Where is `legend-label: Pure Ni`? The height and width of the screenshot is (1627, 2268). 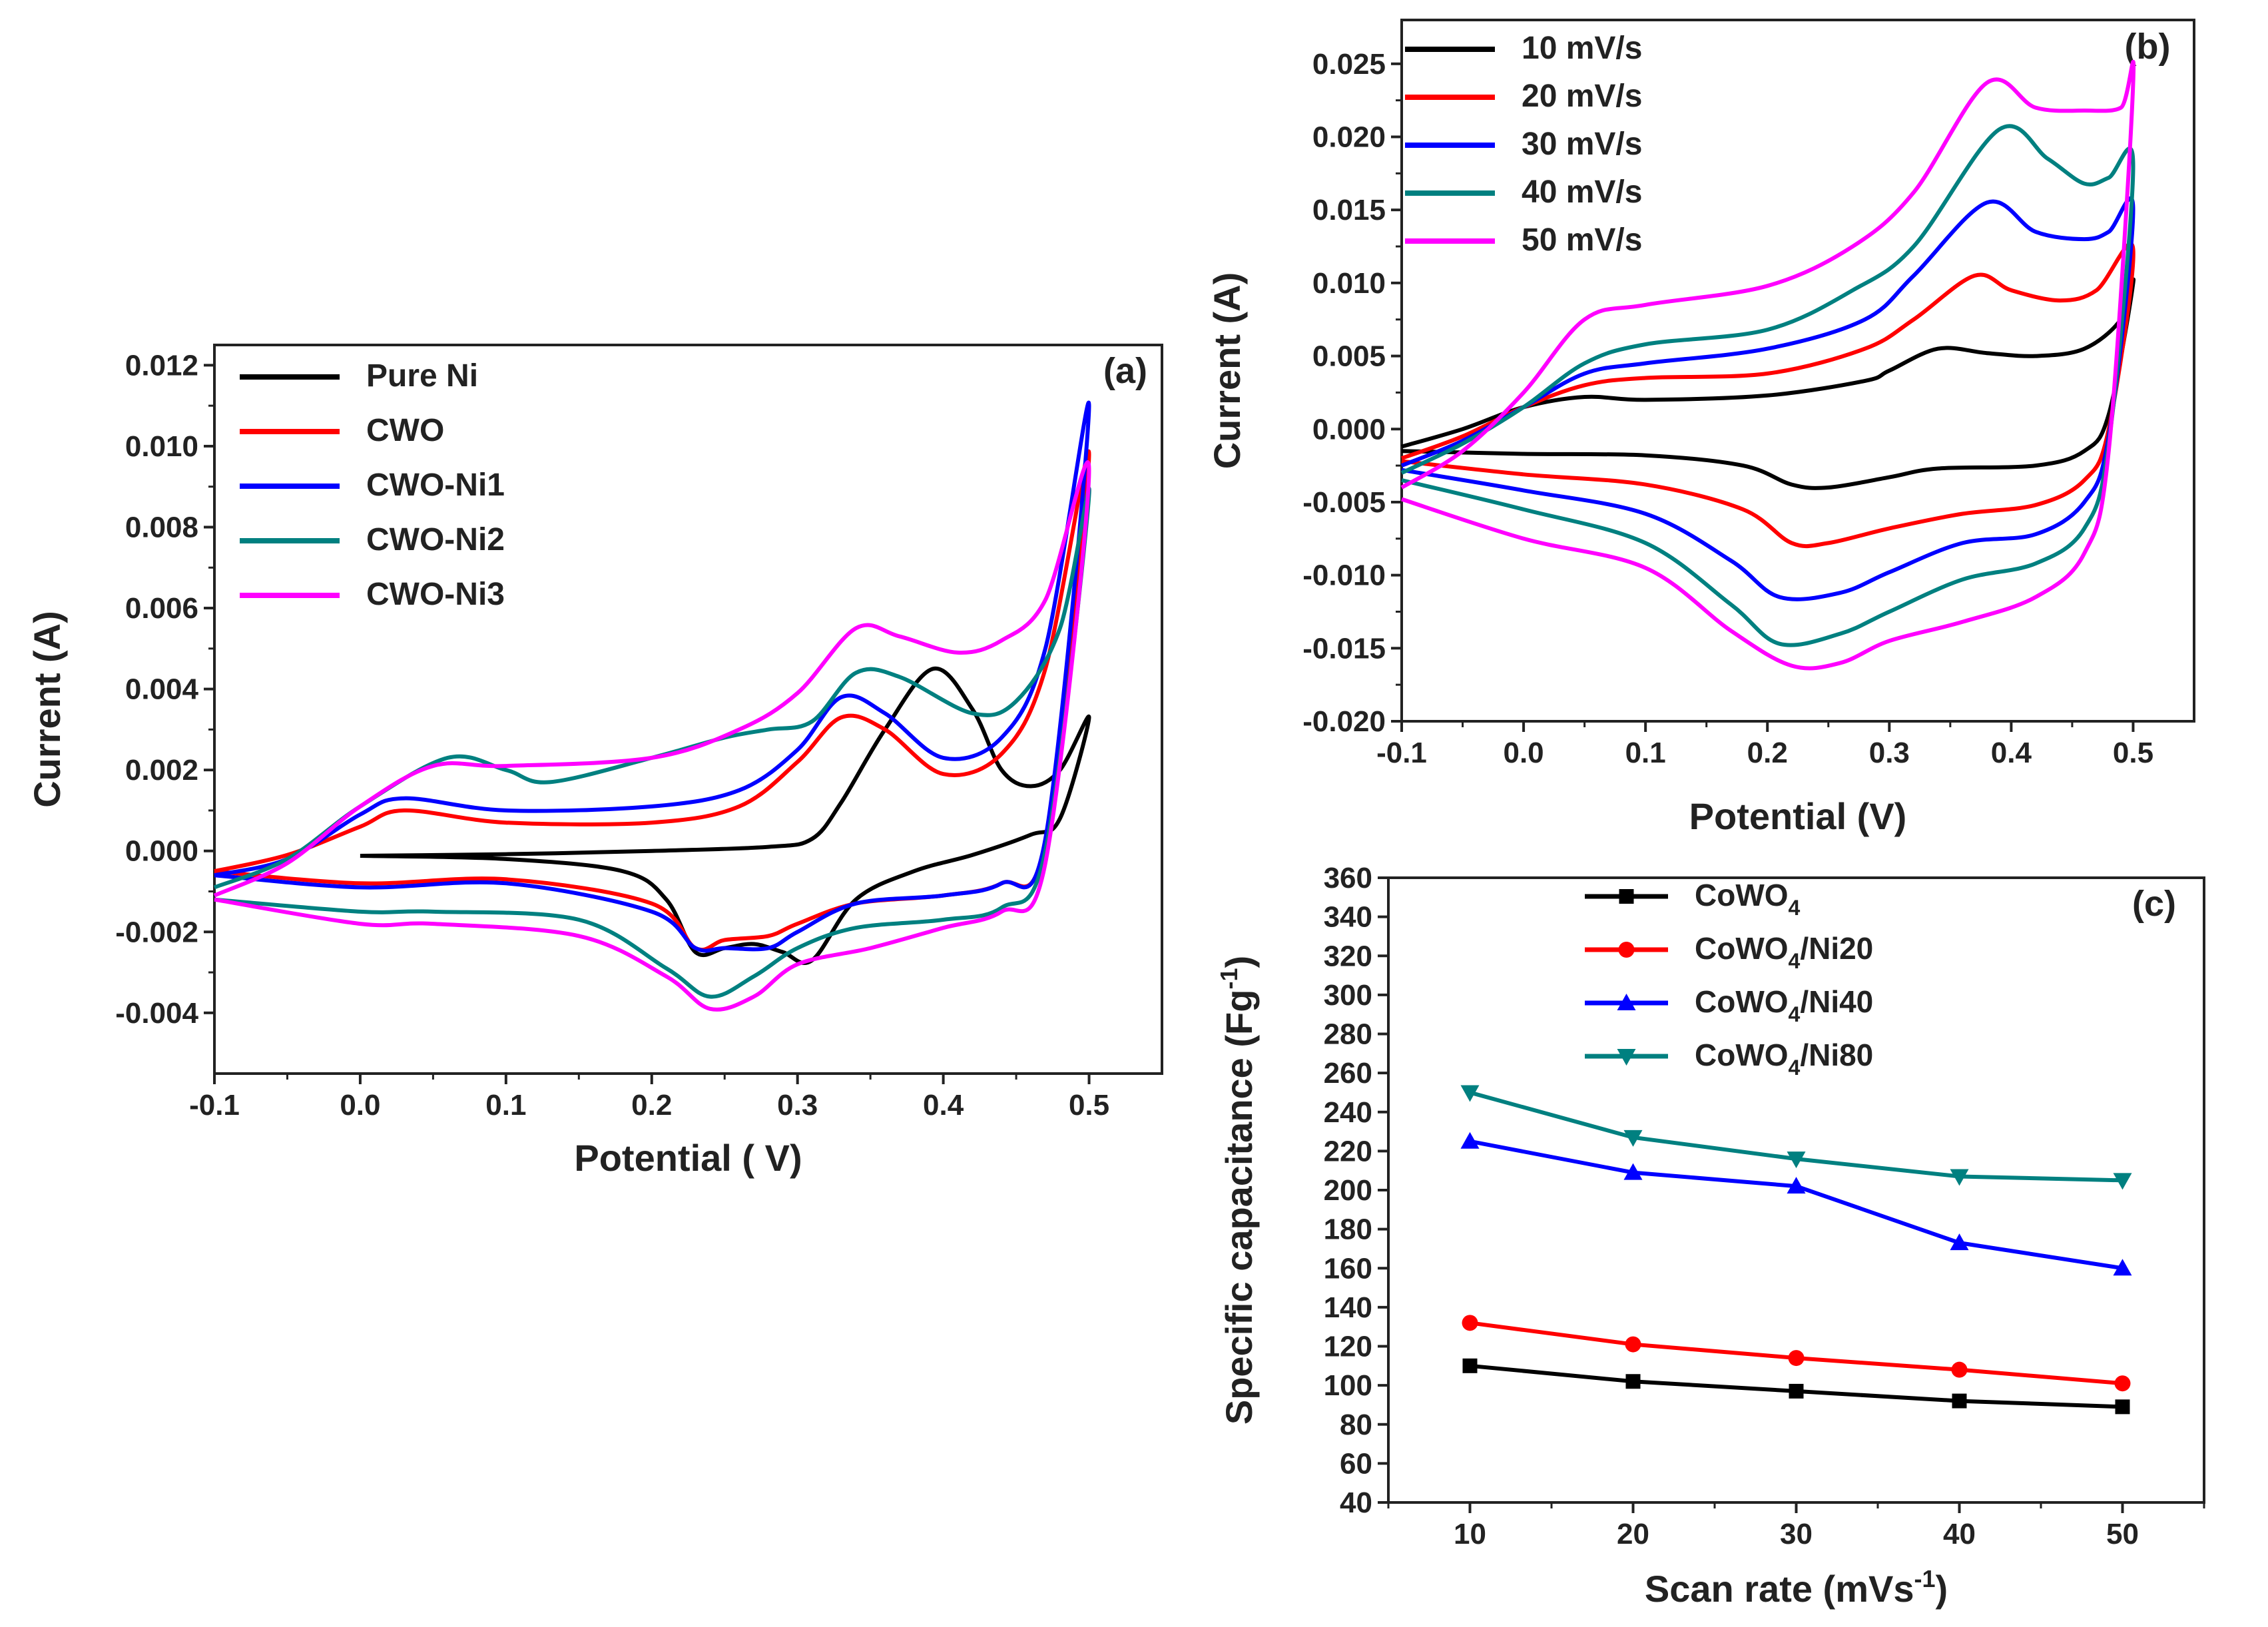 legend-label: Pure Ni is located at coordinates (422, 376).